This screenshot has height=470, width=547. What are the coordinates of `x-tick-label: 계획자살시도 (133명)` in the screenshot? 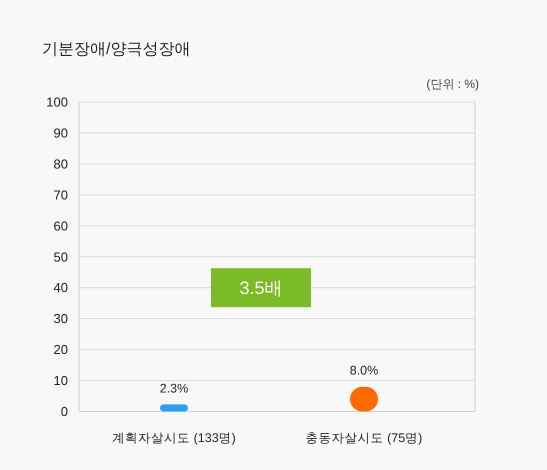 It's located at (174, 438).